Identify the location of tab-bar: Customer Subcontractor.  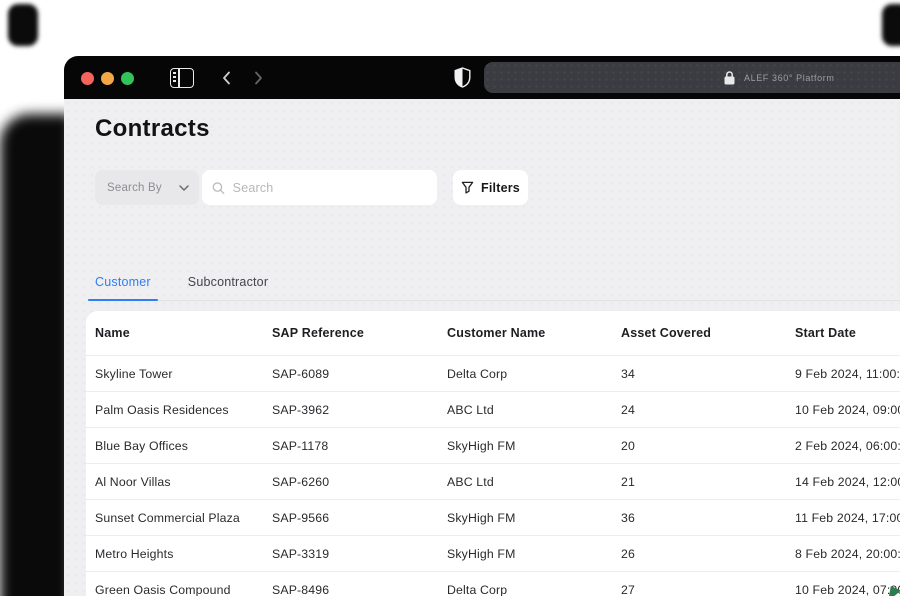
(494, 288).